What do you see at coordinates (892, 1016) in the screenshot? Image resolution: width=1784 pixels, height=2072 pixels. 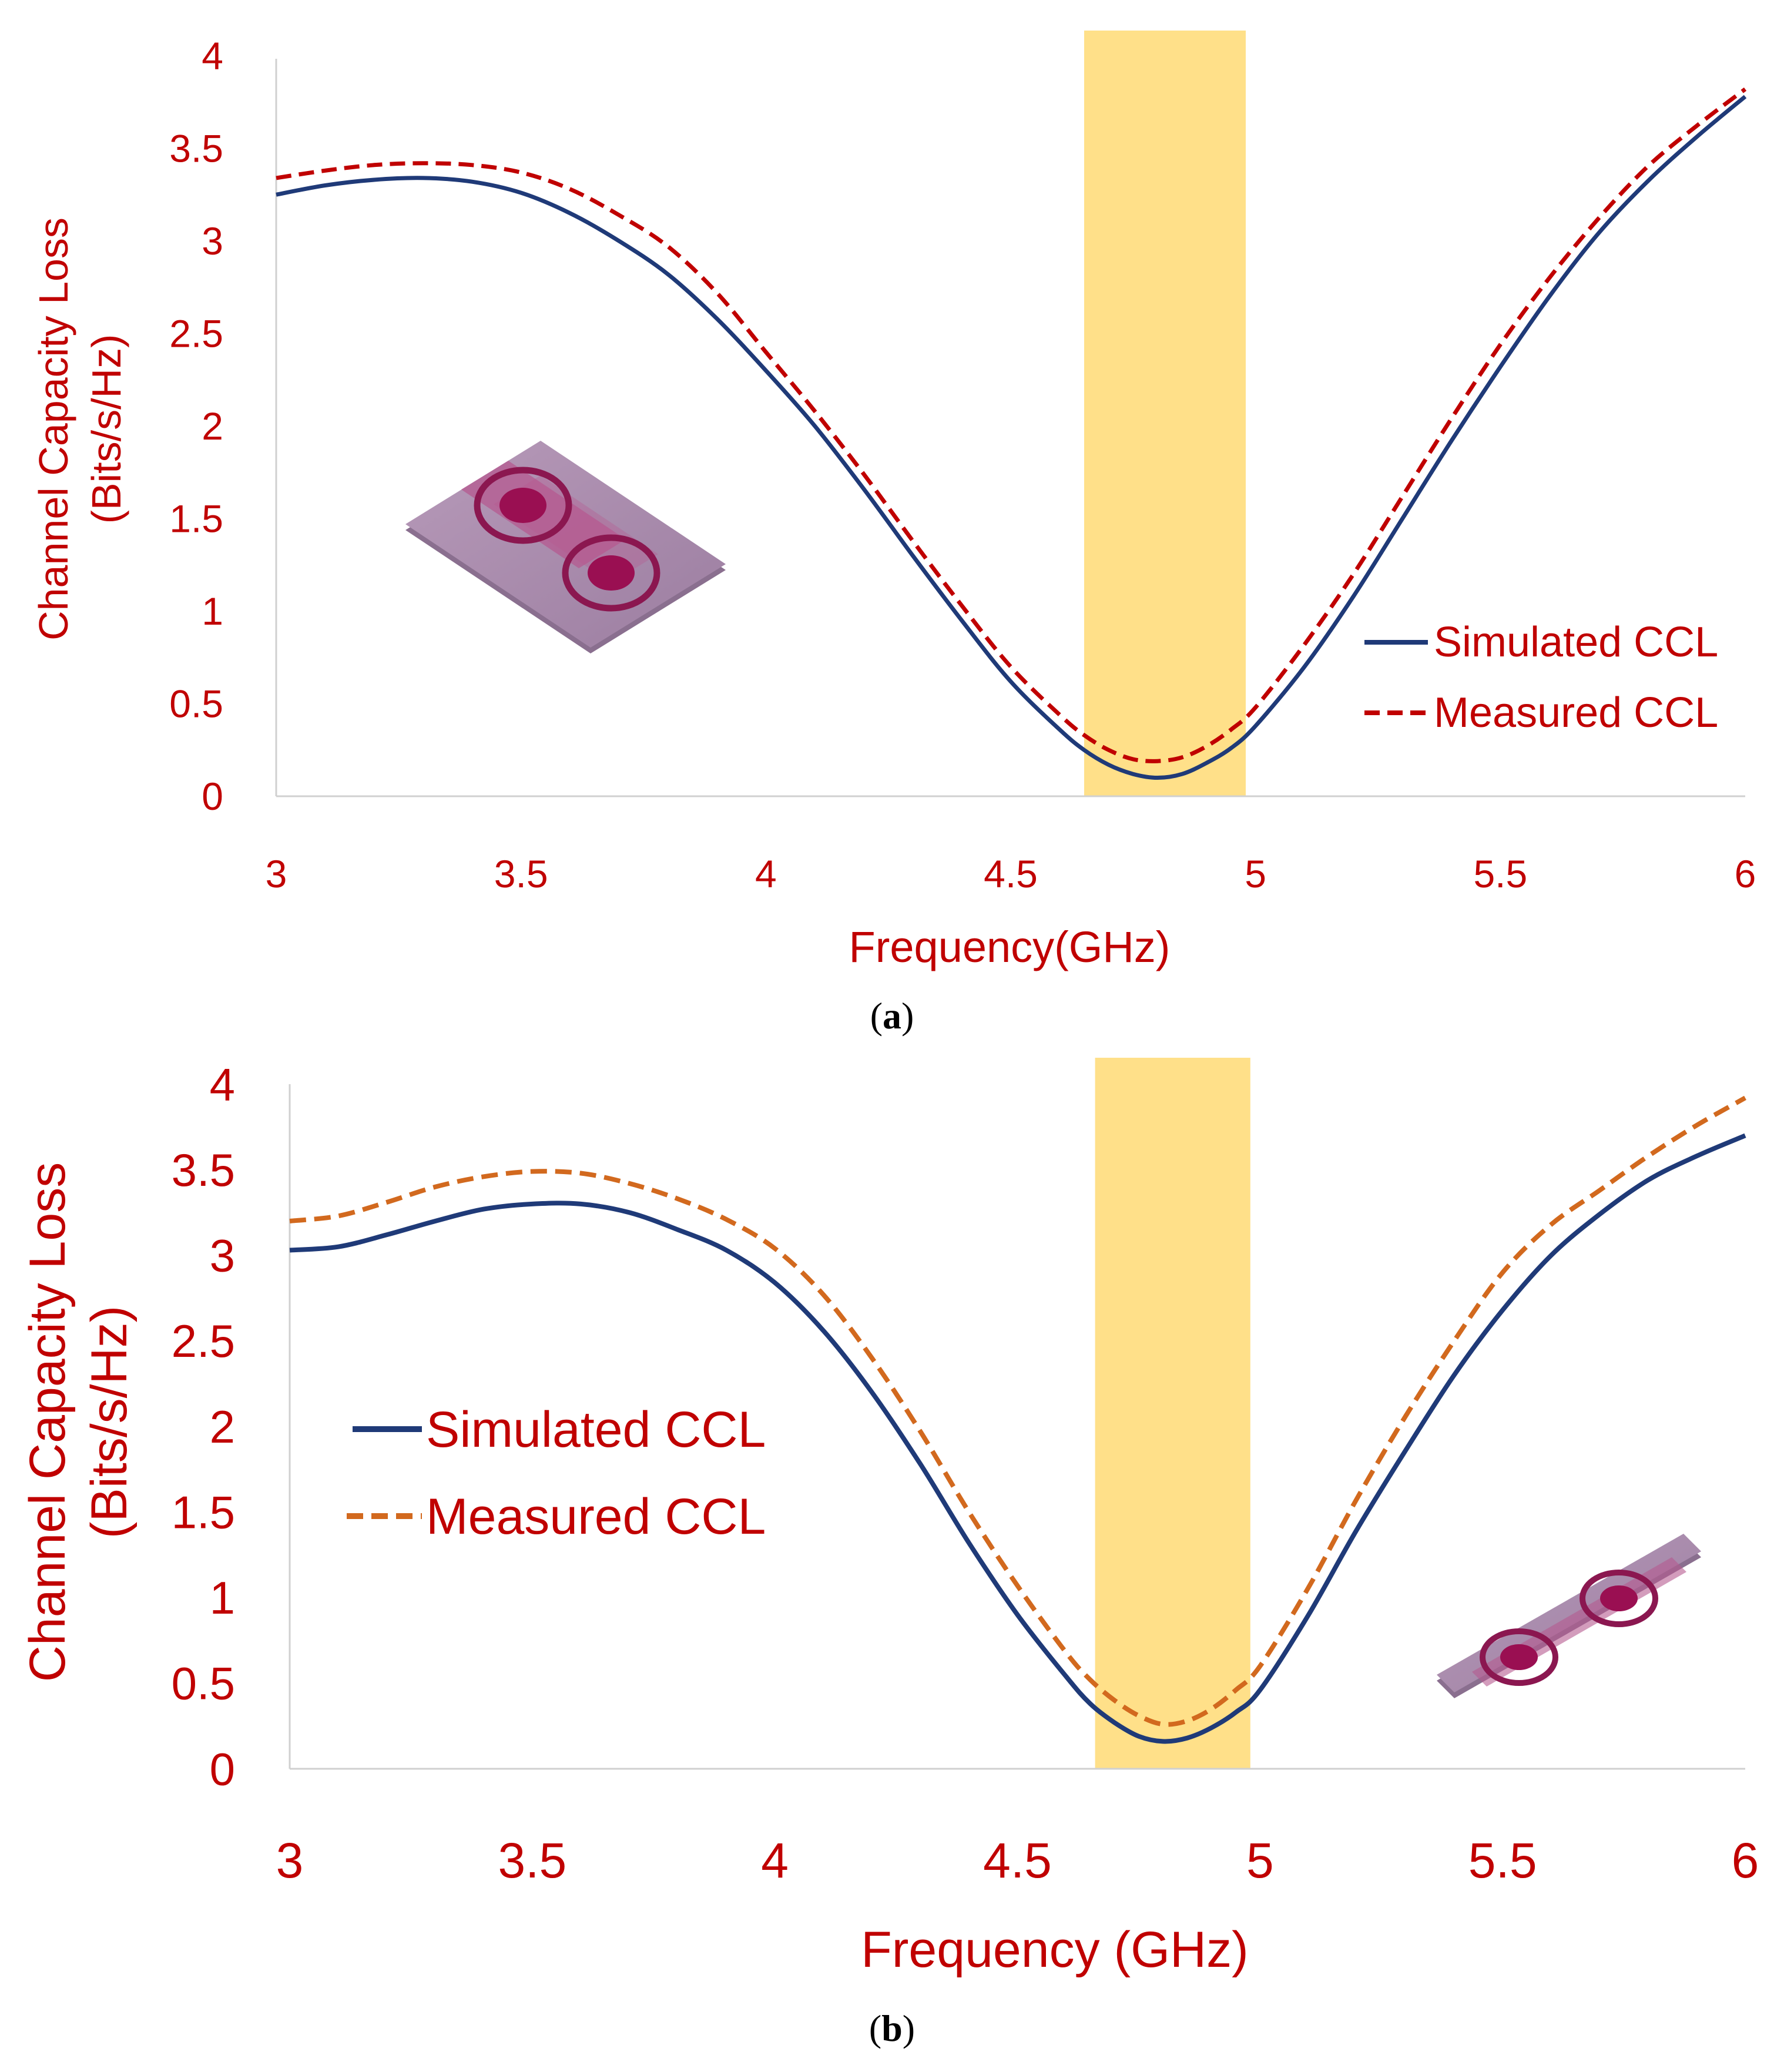 I see `panel-caption-a: (a)` at bounding box center [892, 1016].